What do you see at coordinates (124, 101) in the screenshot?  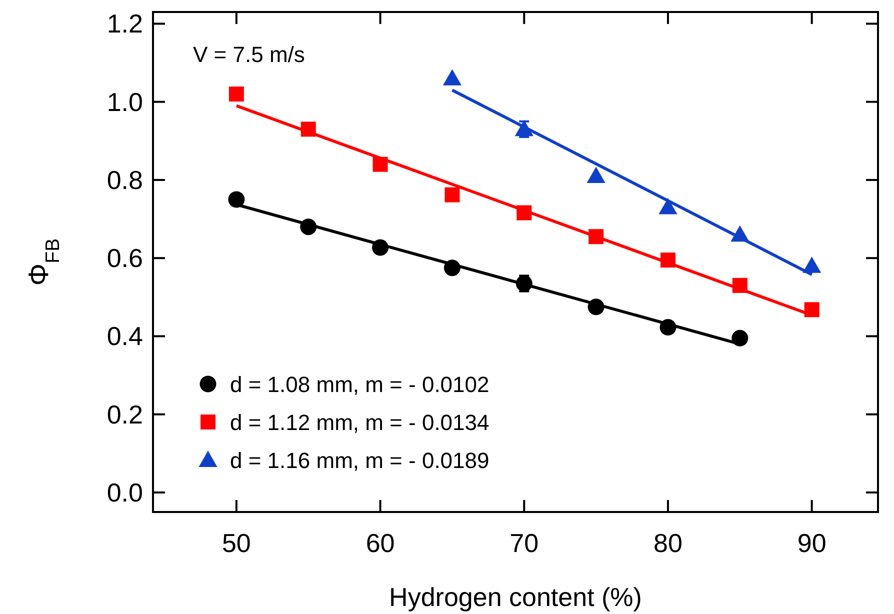 I see `y-tick-label: 1.0` at bounding box center [124, 101].